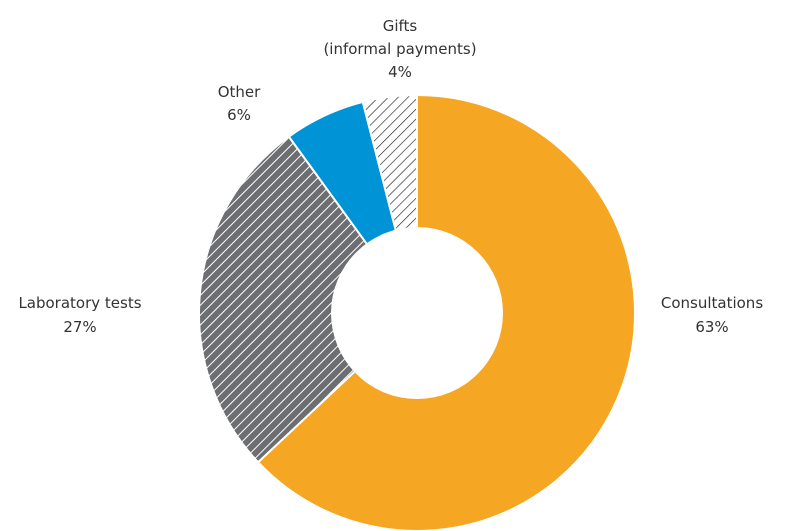 This screenshot has height=531, width=790. I want to click on donut-hole, so click(417, 313).